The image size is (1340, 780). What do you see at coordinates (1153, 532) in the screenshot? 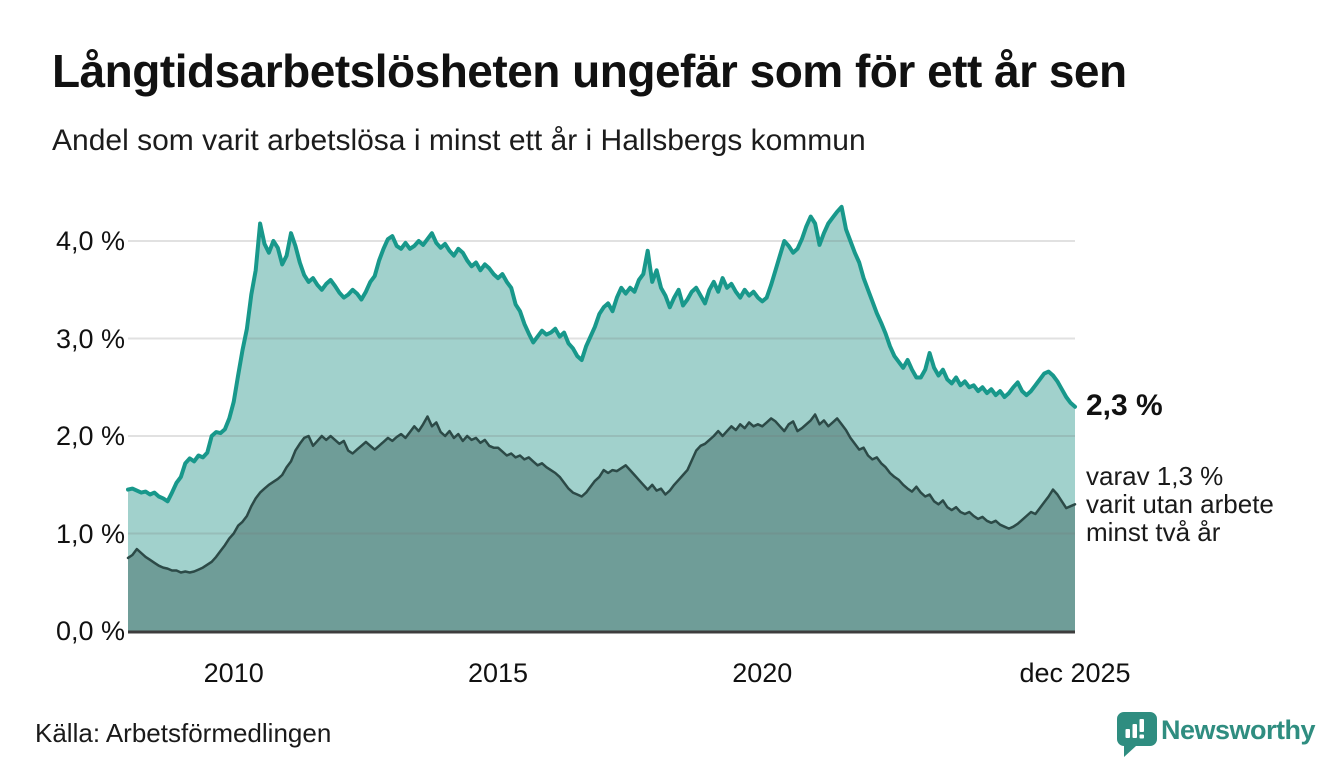
I see `end-note-line: minst två år` at bounding box center [1153, 532].